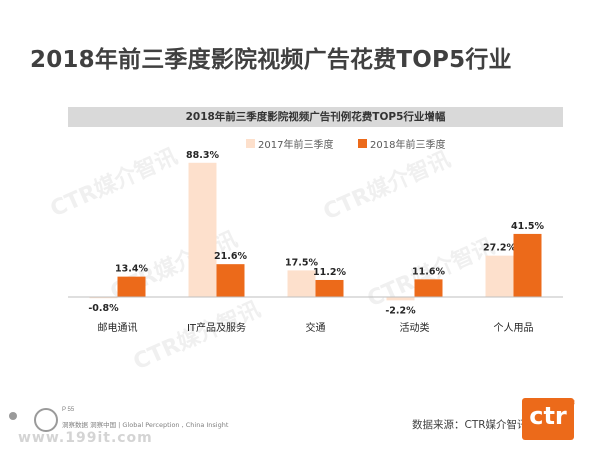 The width and height of the screenshot is (600, 450). Describe the element at coordinates (271, 60) in the screenshot. I see `page-title: 2018年前三季度影院视频广告花费TOP5行业` at that location.